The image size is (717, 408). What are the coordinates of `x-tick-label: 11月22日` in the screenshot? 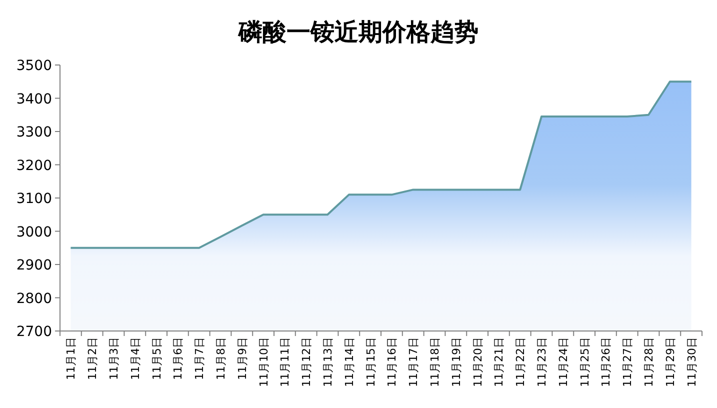 It's located at (521, 362).